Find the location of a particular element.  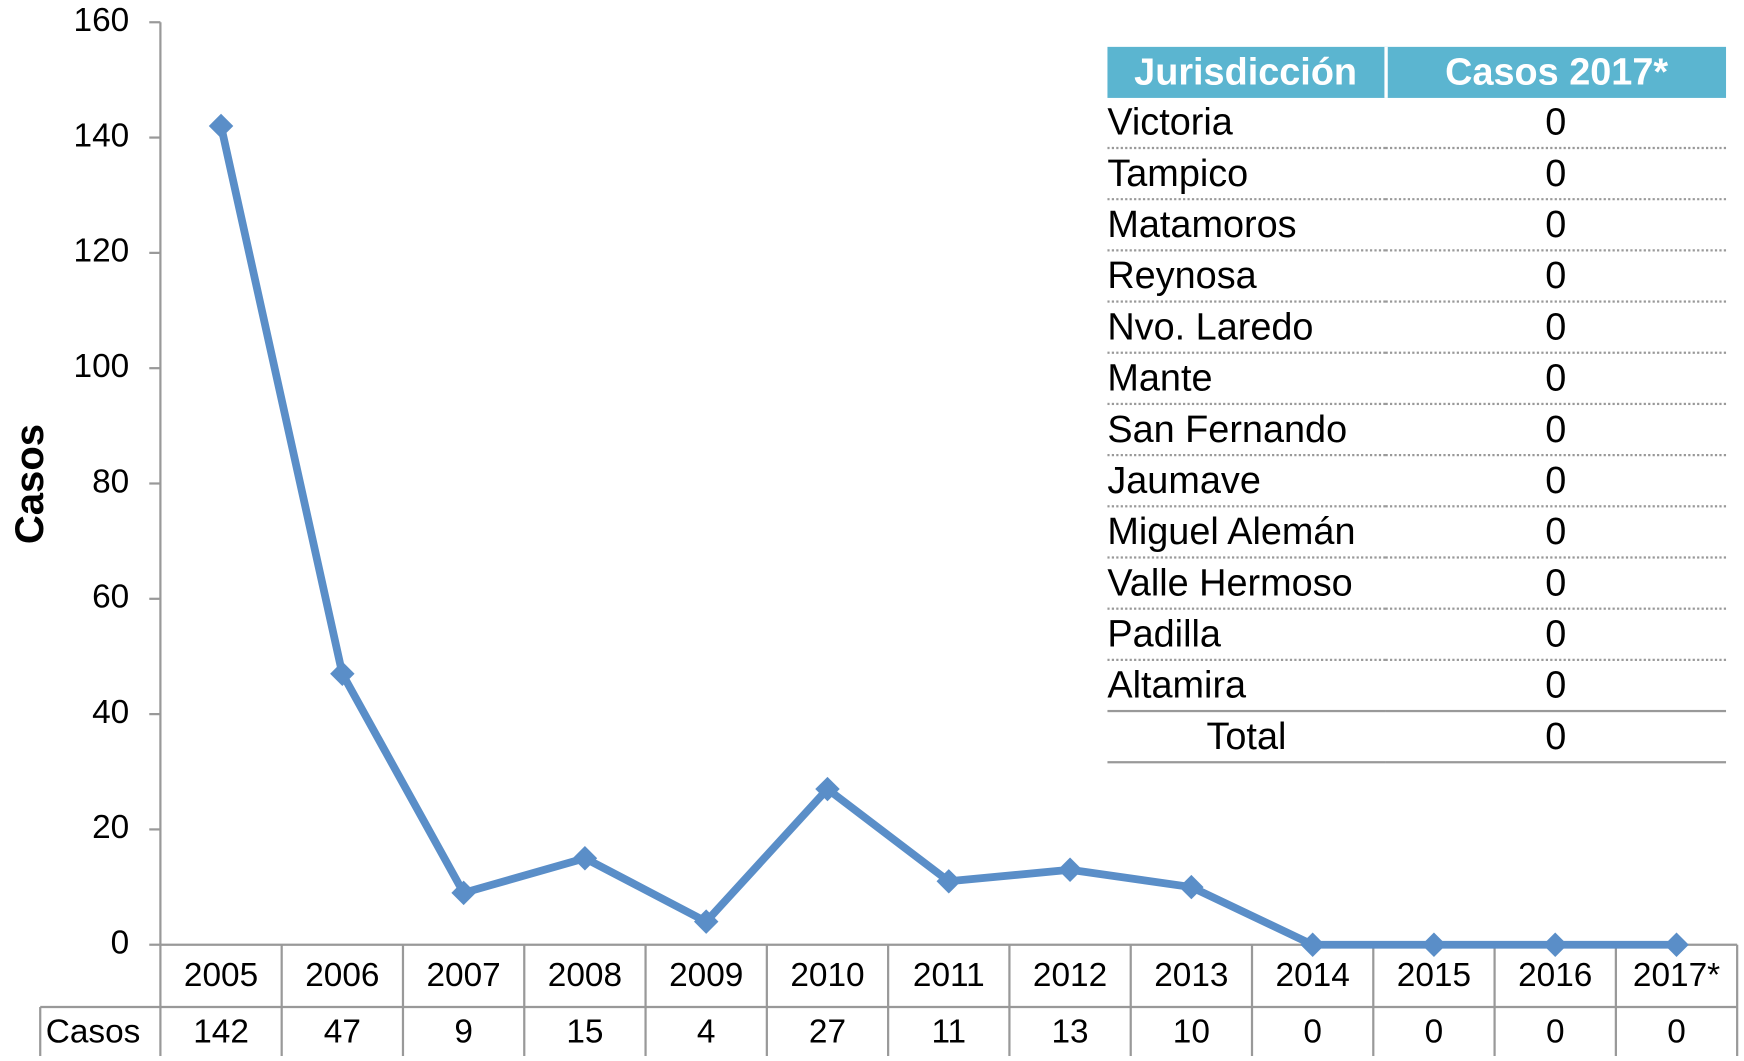

jurisdiction-name: Total is located at coordinates (1246, 736).